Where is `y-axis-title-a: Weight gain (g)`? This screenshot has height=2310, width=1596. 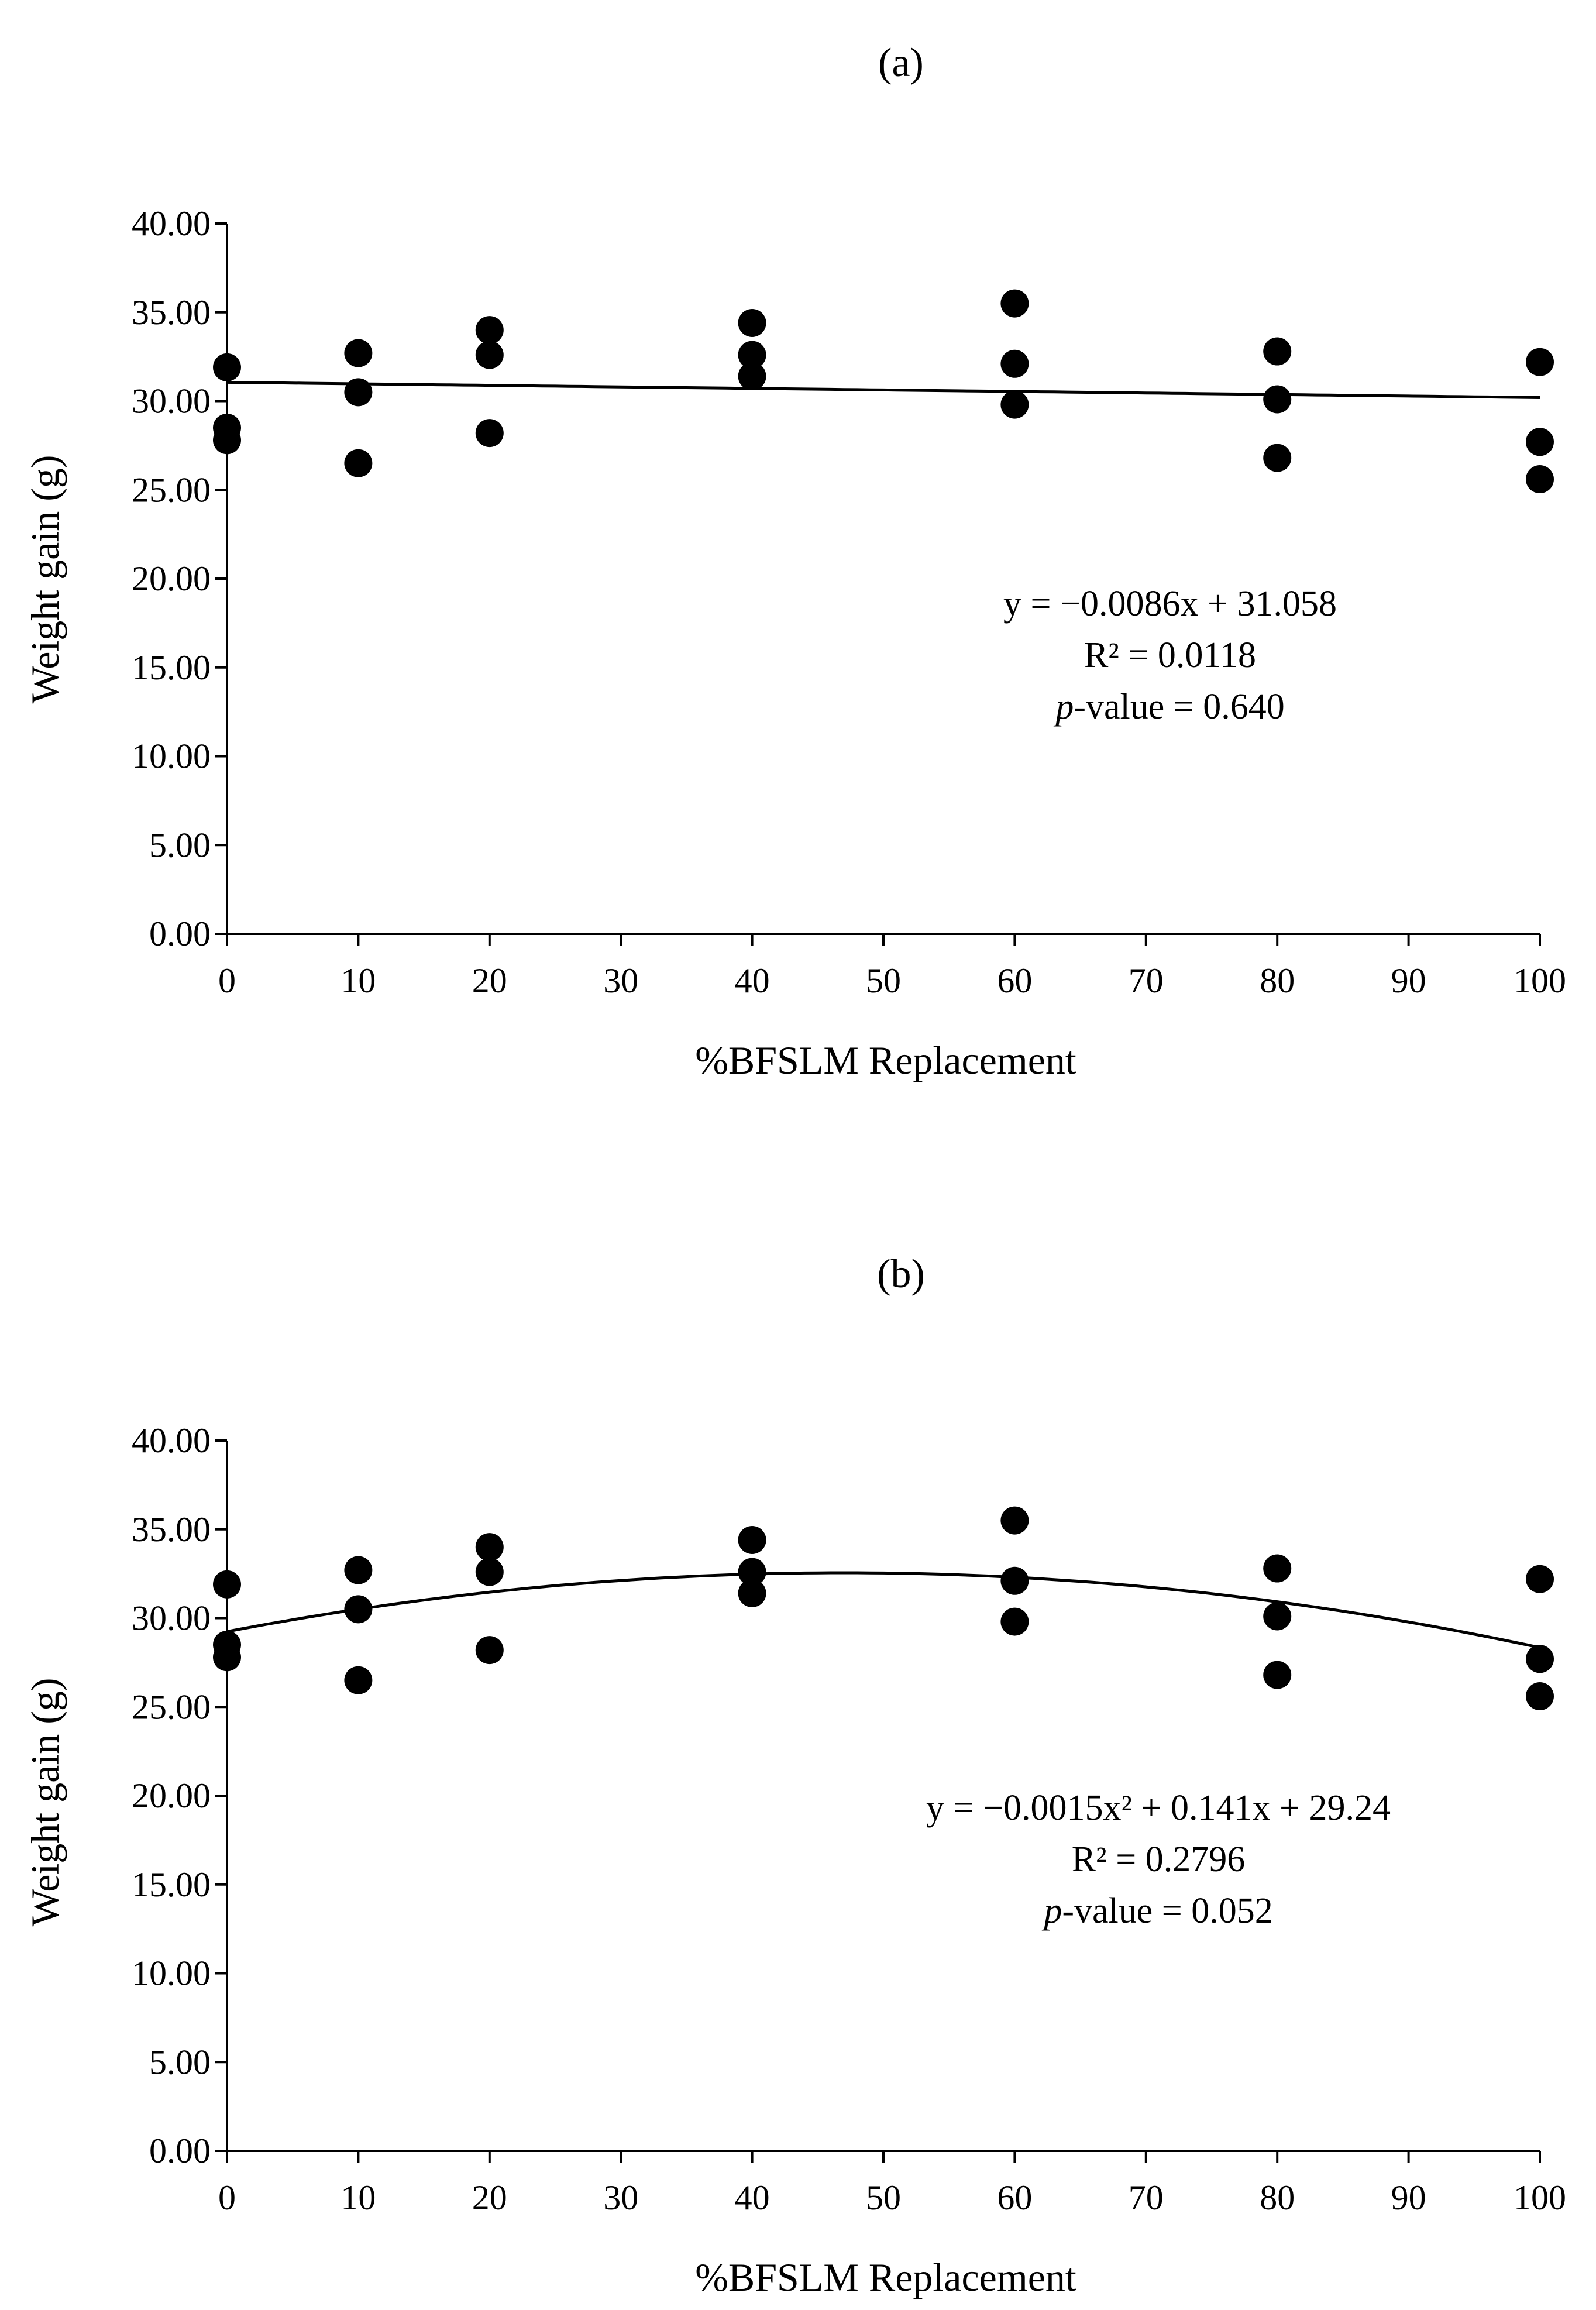
y-axis-title-a: Weight gain (g) is located at coordinates (45, 579).